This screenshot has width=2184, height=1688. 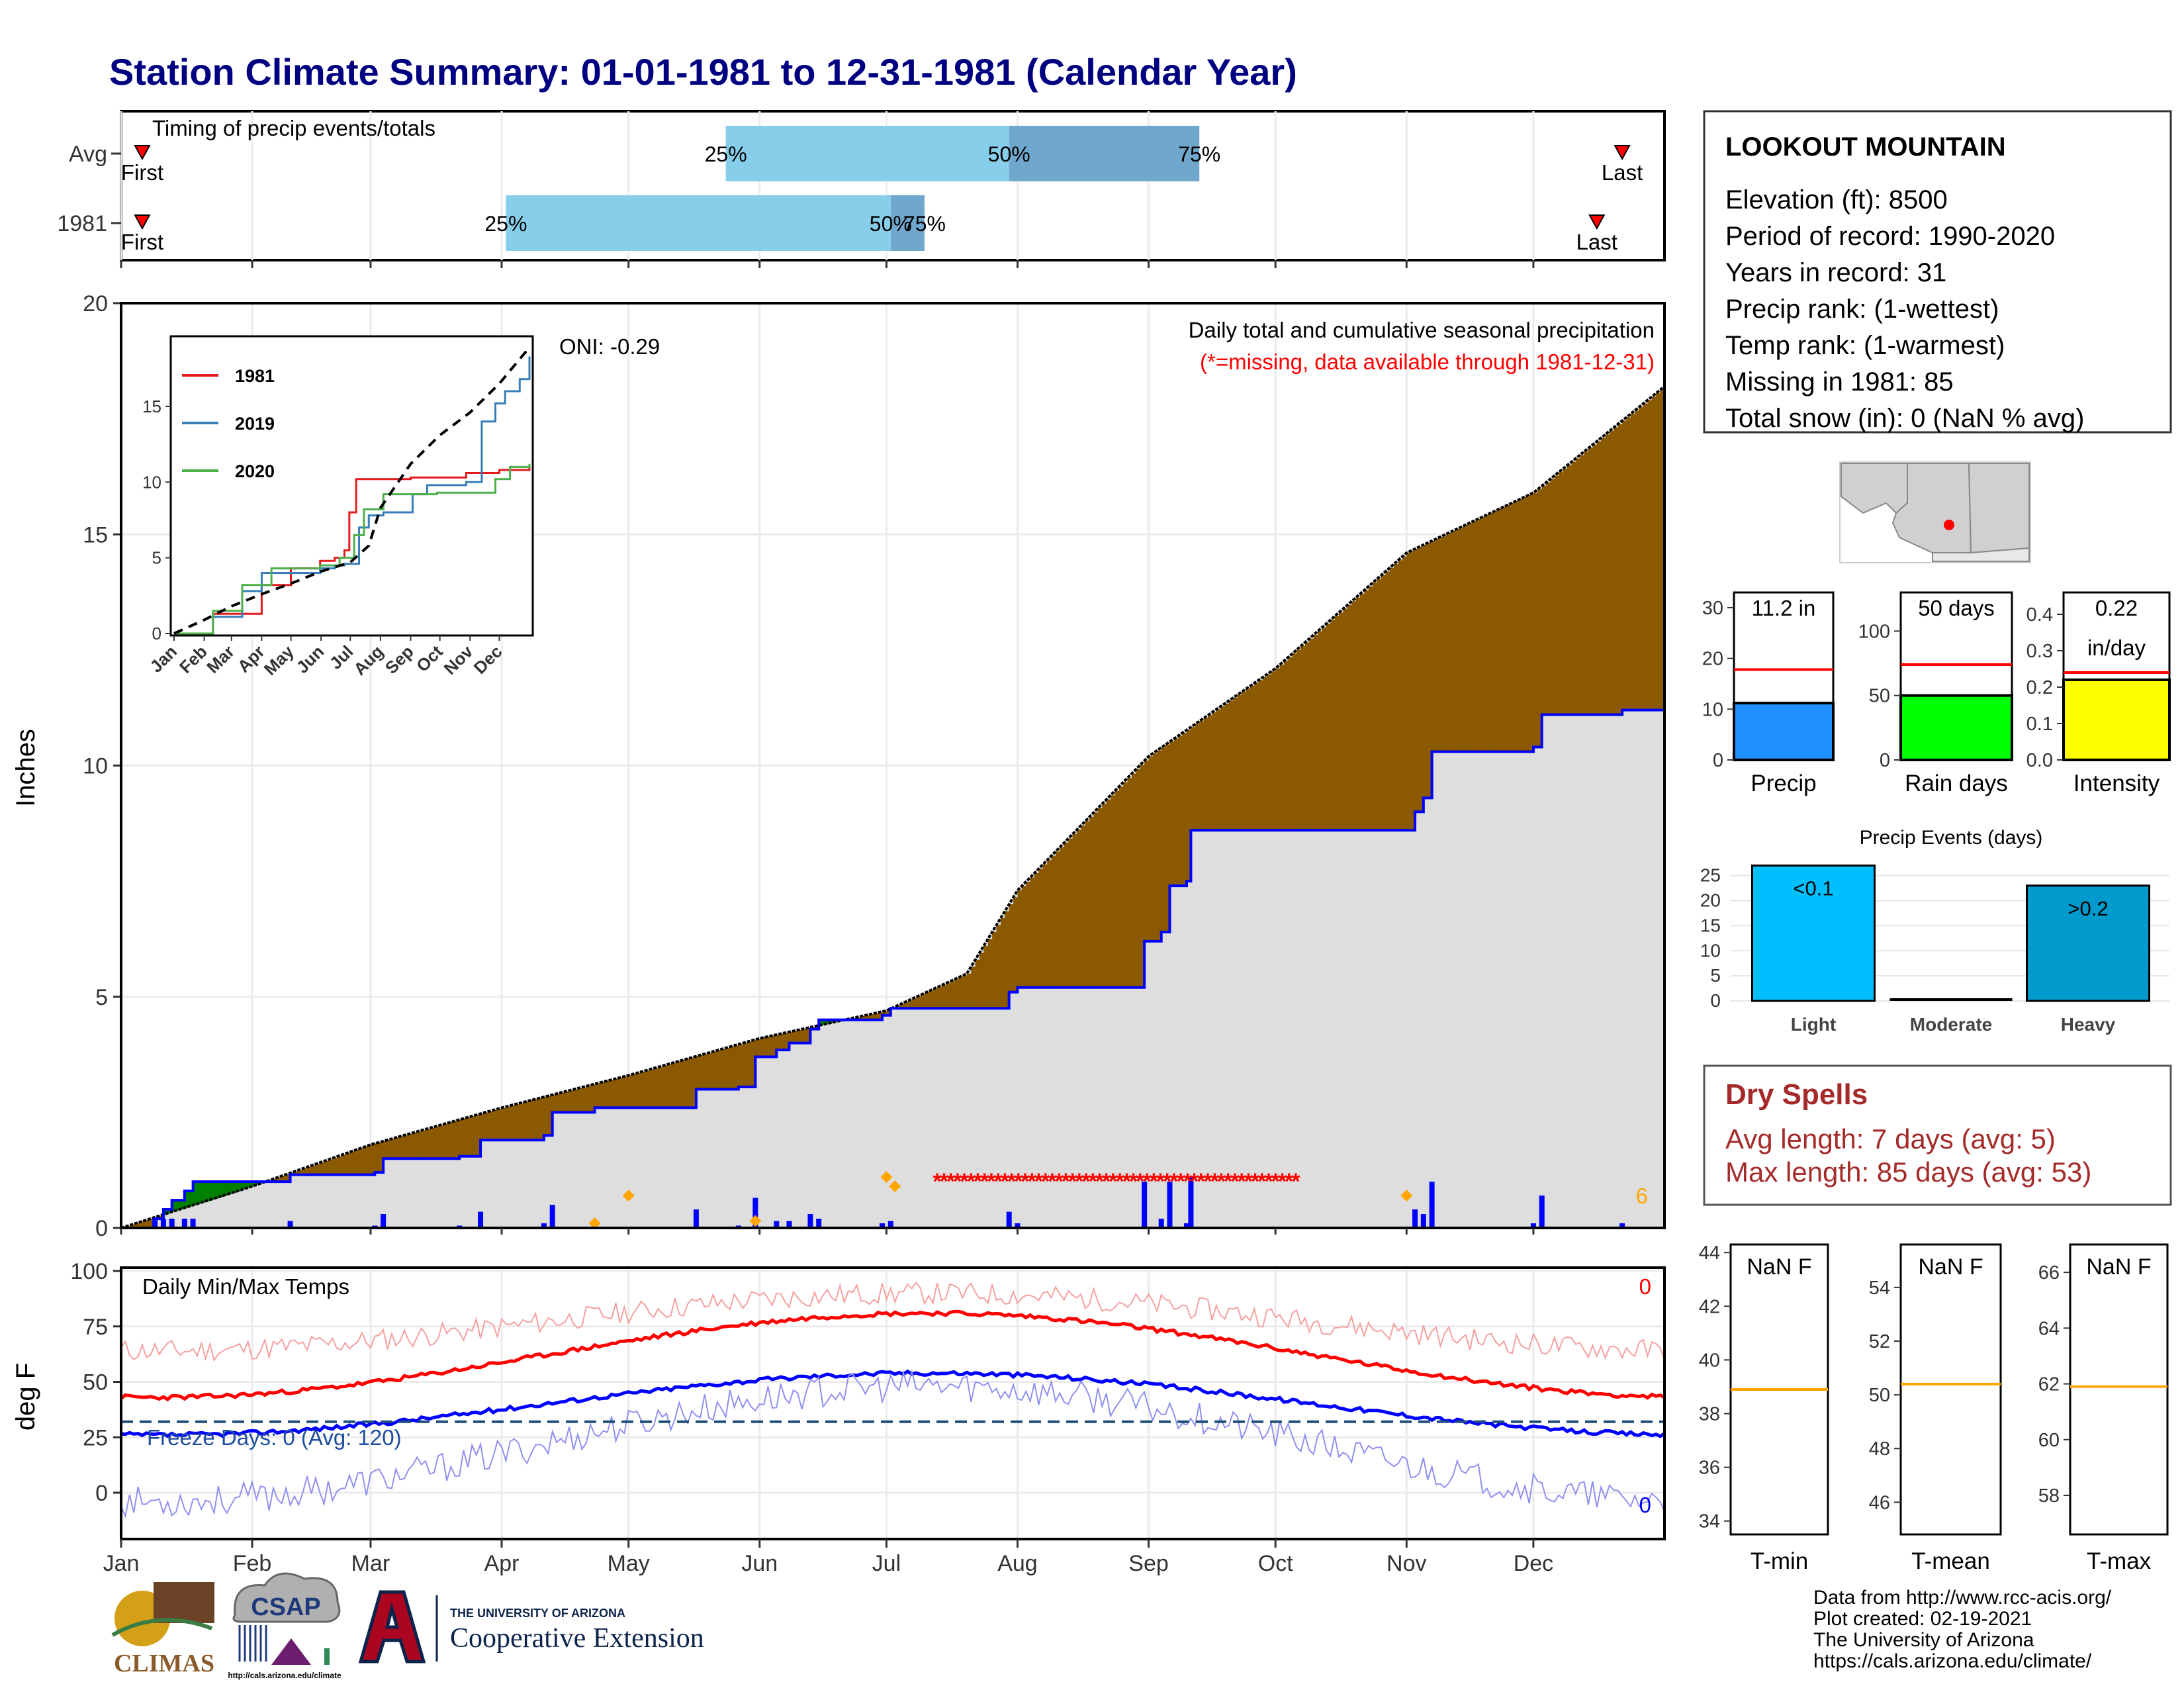 What do you see at coordinates (101, 1228) in the screenshot?
I see `y-tick-label: 0` at bounding box center [101, 1228].